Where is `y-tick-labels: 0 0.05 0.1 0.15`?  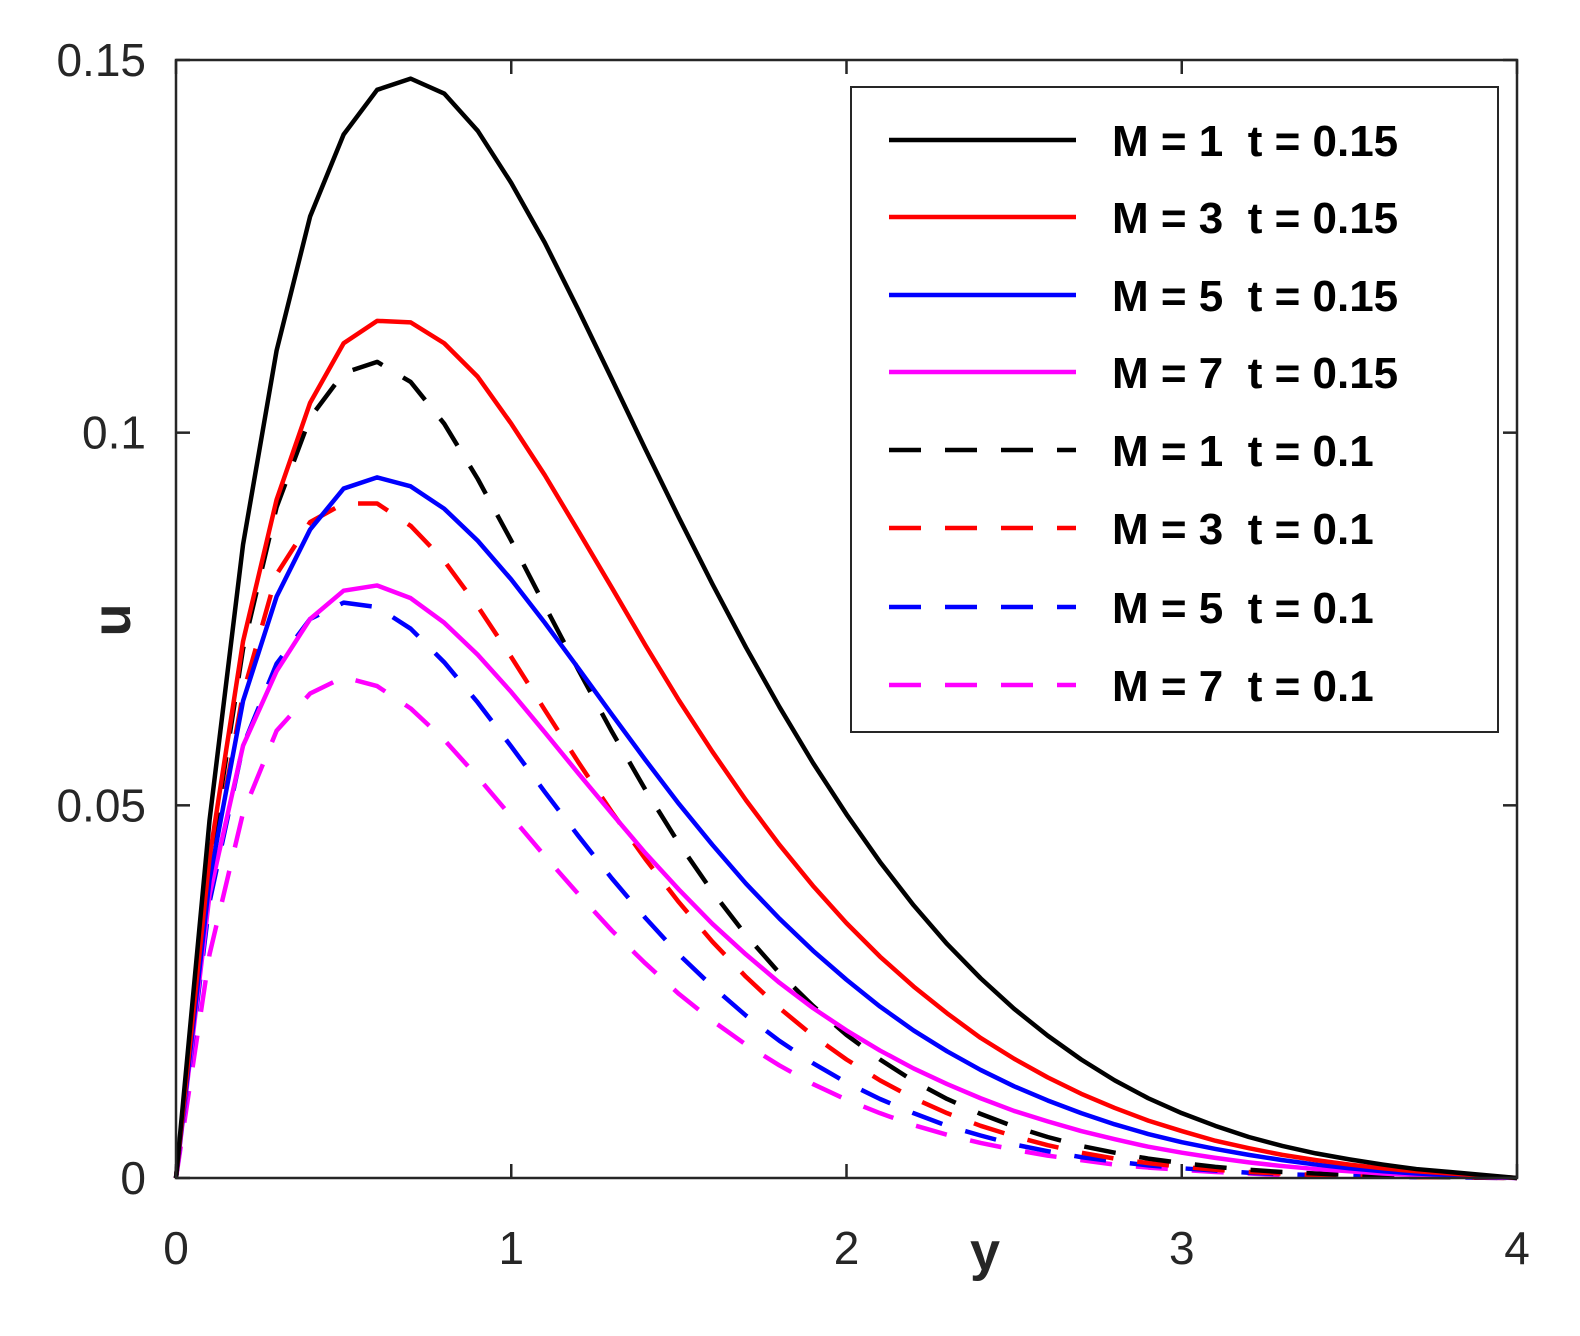 y-tick-labels: 0 0.05 0.1 0.15 is located at coordinates (101, 619).